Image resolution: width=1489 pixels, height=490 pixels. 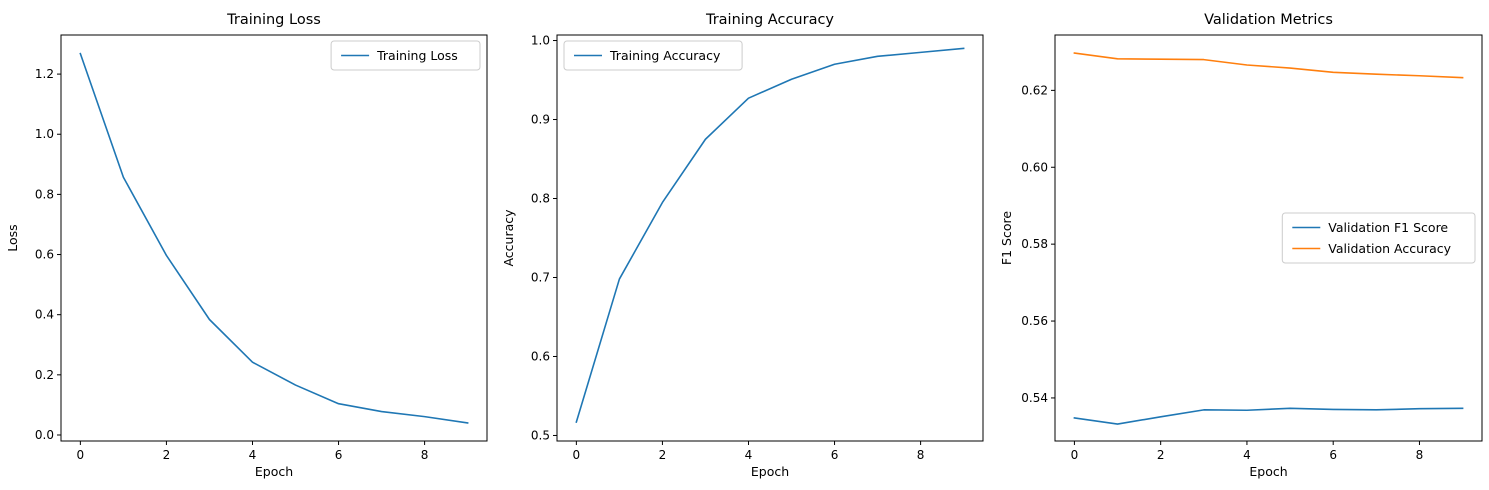 I want to click on legend: Training Loss, so click(x=405, y=55).